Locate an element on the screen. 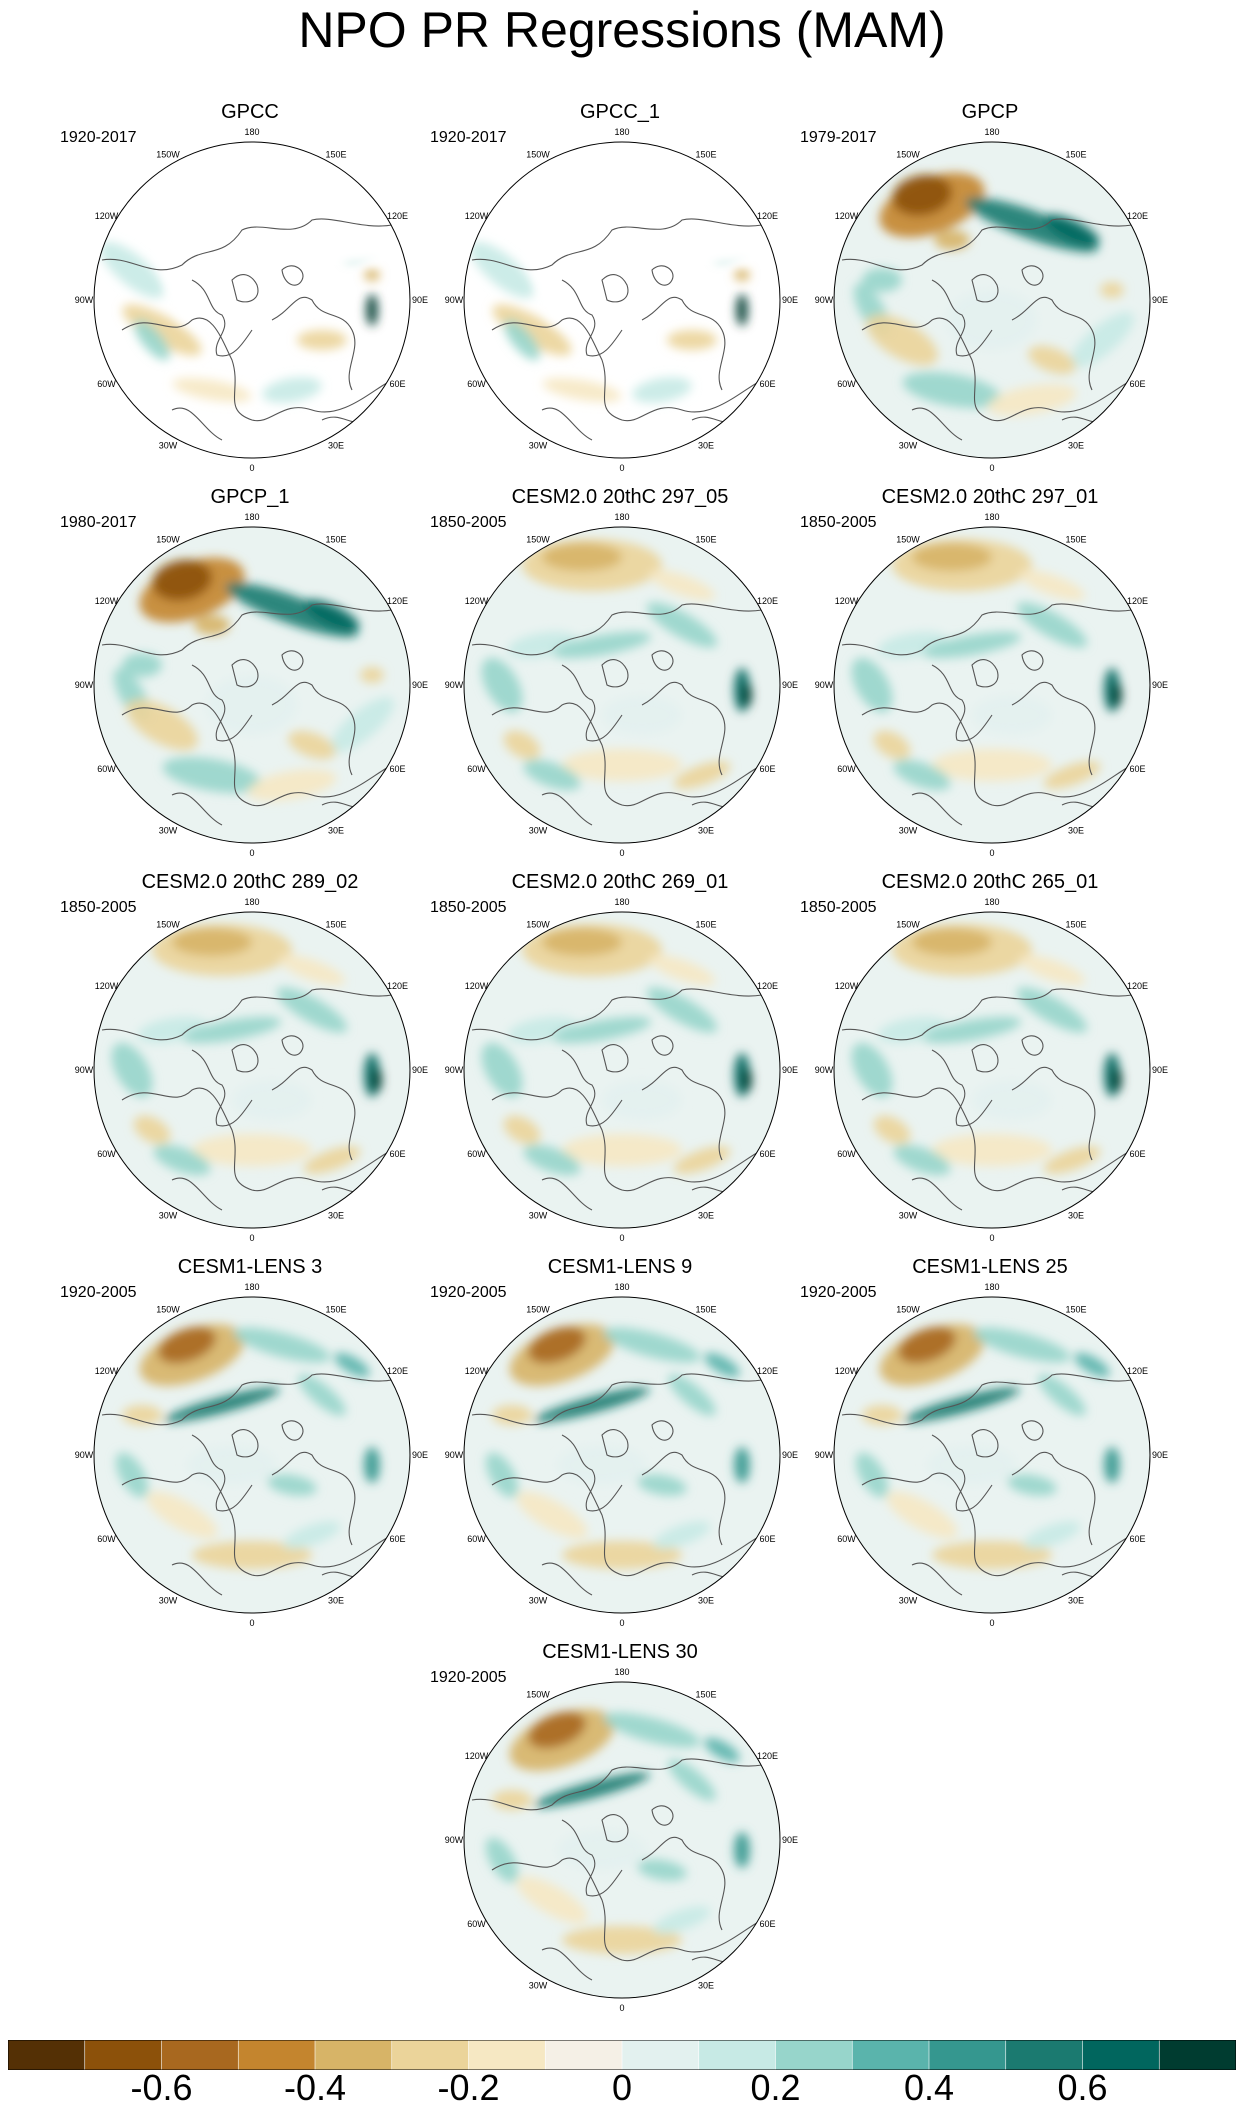 This screenshot has width=1244, height=2110. panel-period: 1979-2017 is located at coordinates (838, 137).